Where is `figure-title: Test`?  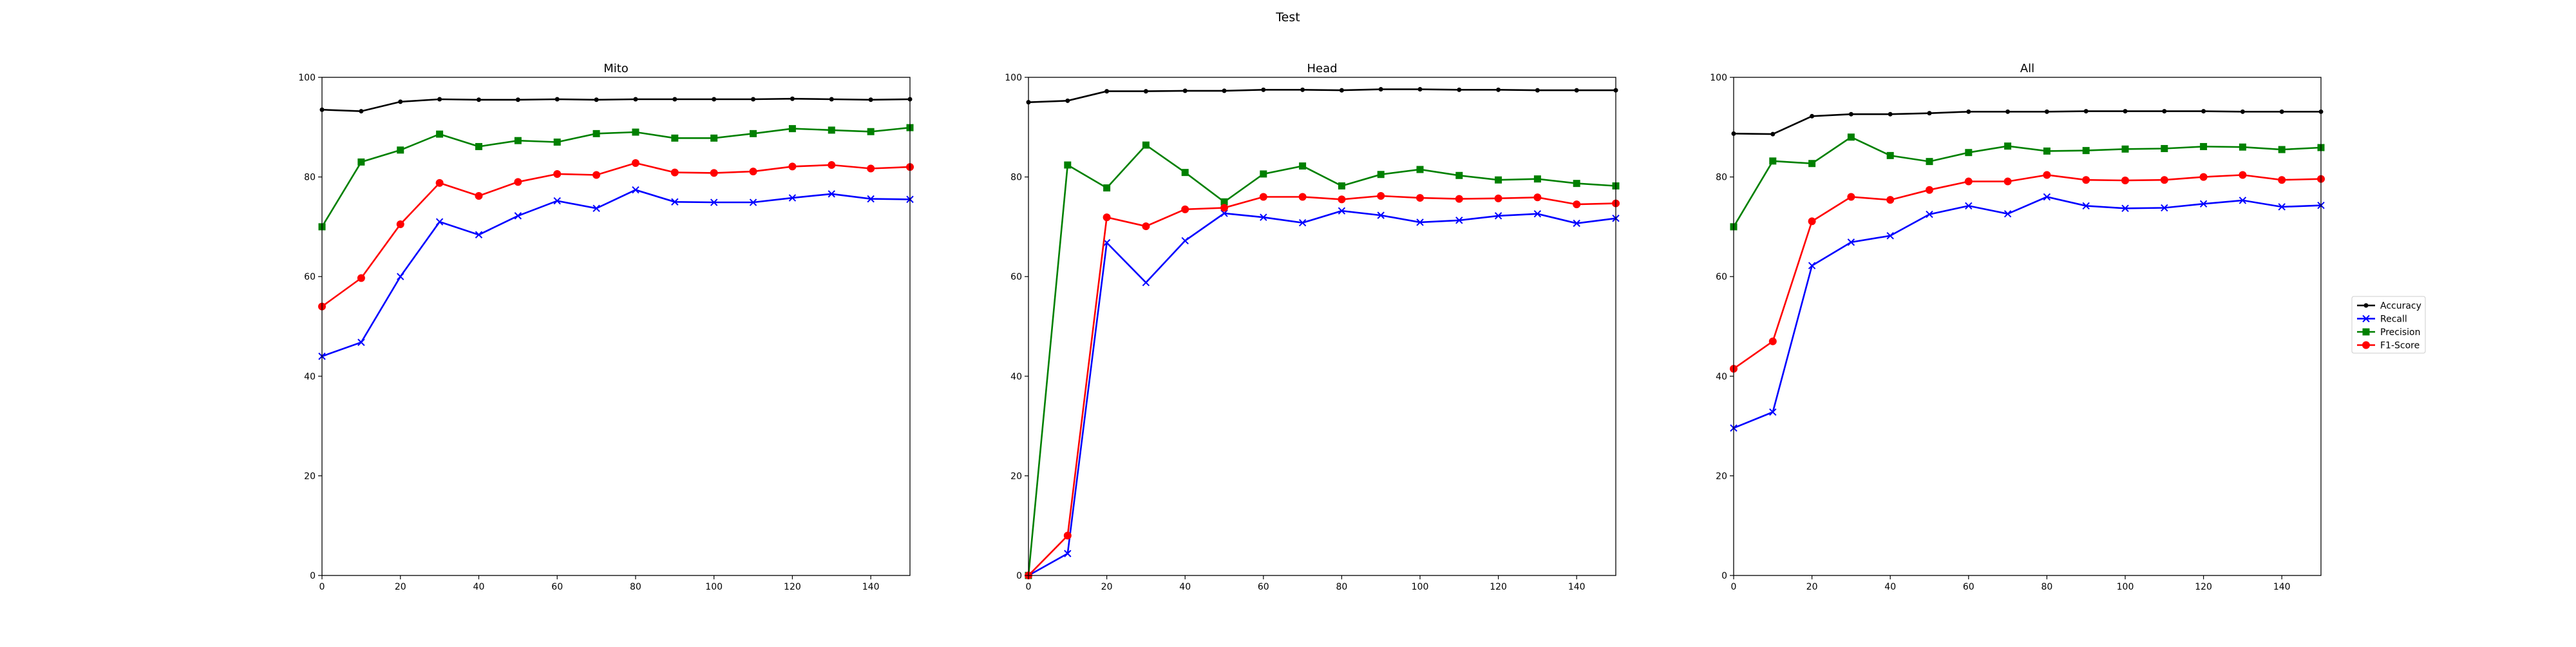
figure-title: Test is located at coordinates (1287, 17).